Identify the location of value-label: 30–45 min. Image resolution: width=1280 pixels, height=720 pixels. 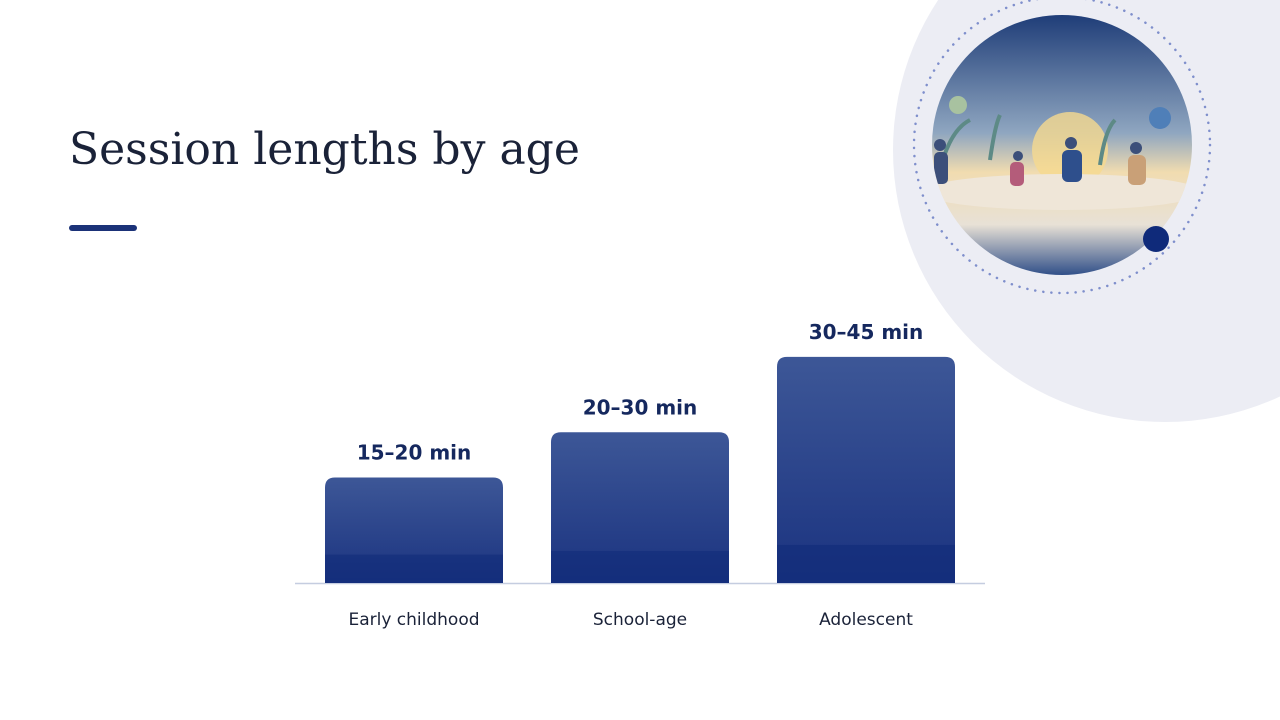
(866, 332).